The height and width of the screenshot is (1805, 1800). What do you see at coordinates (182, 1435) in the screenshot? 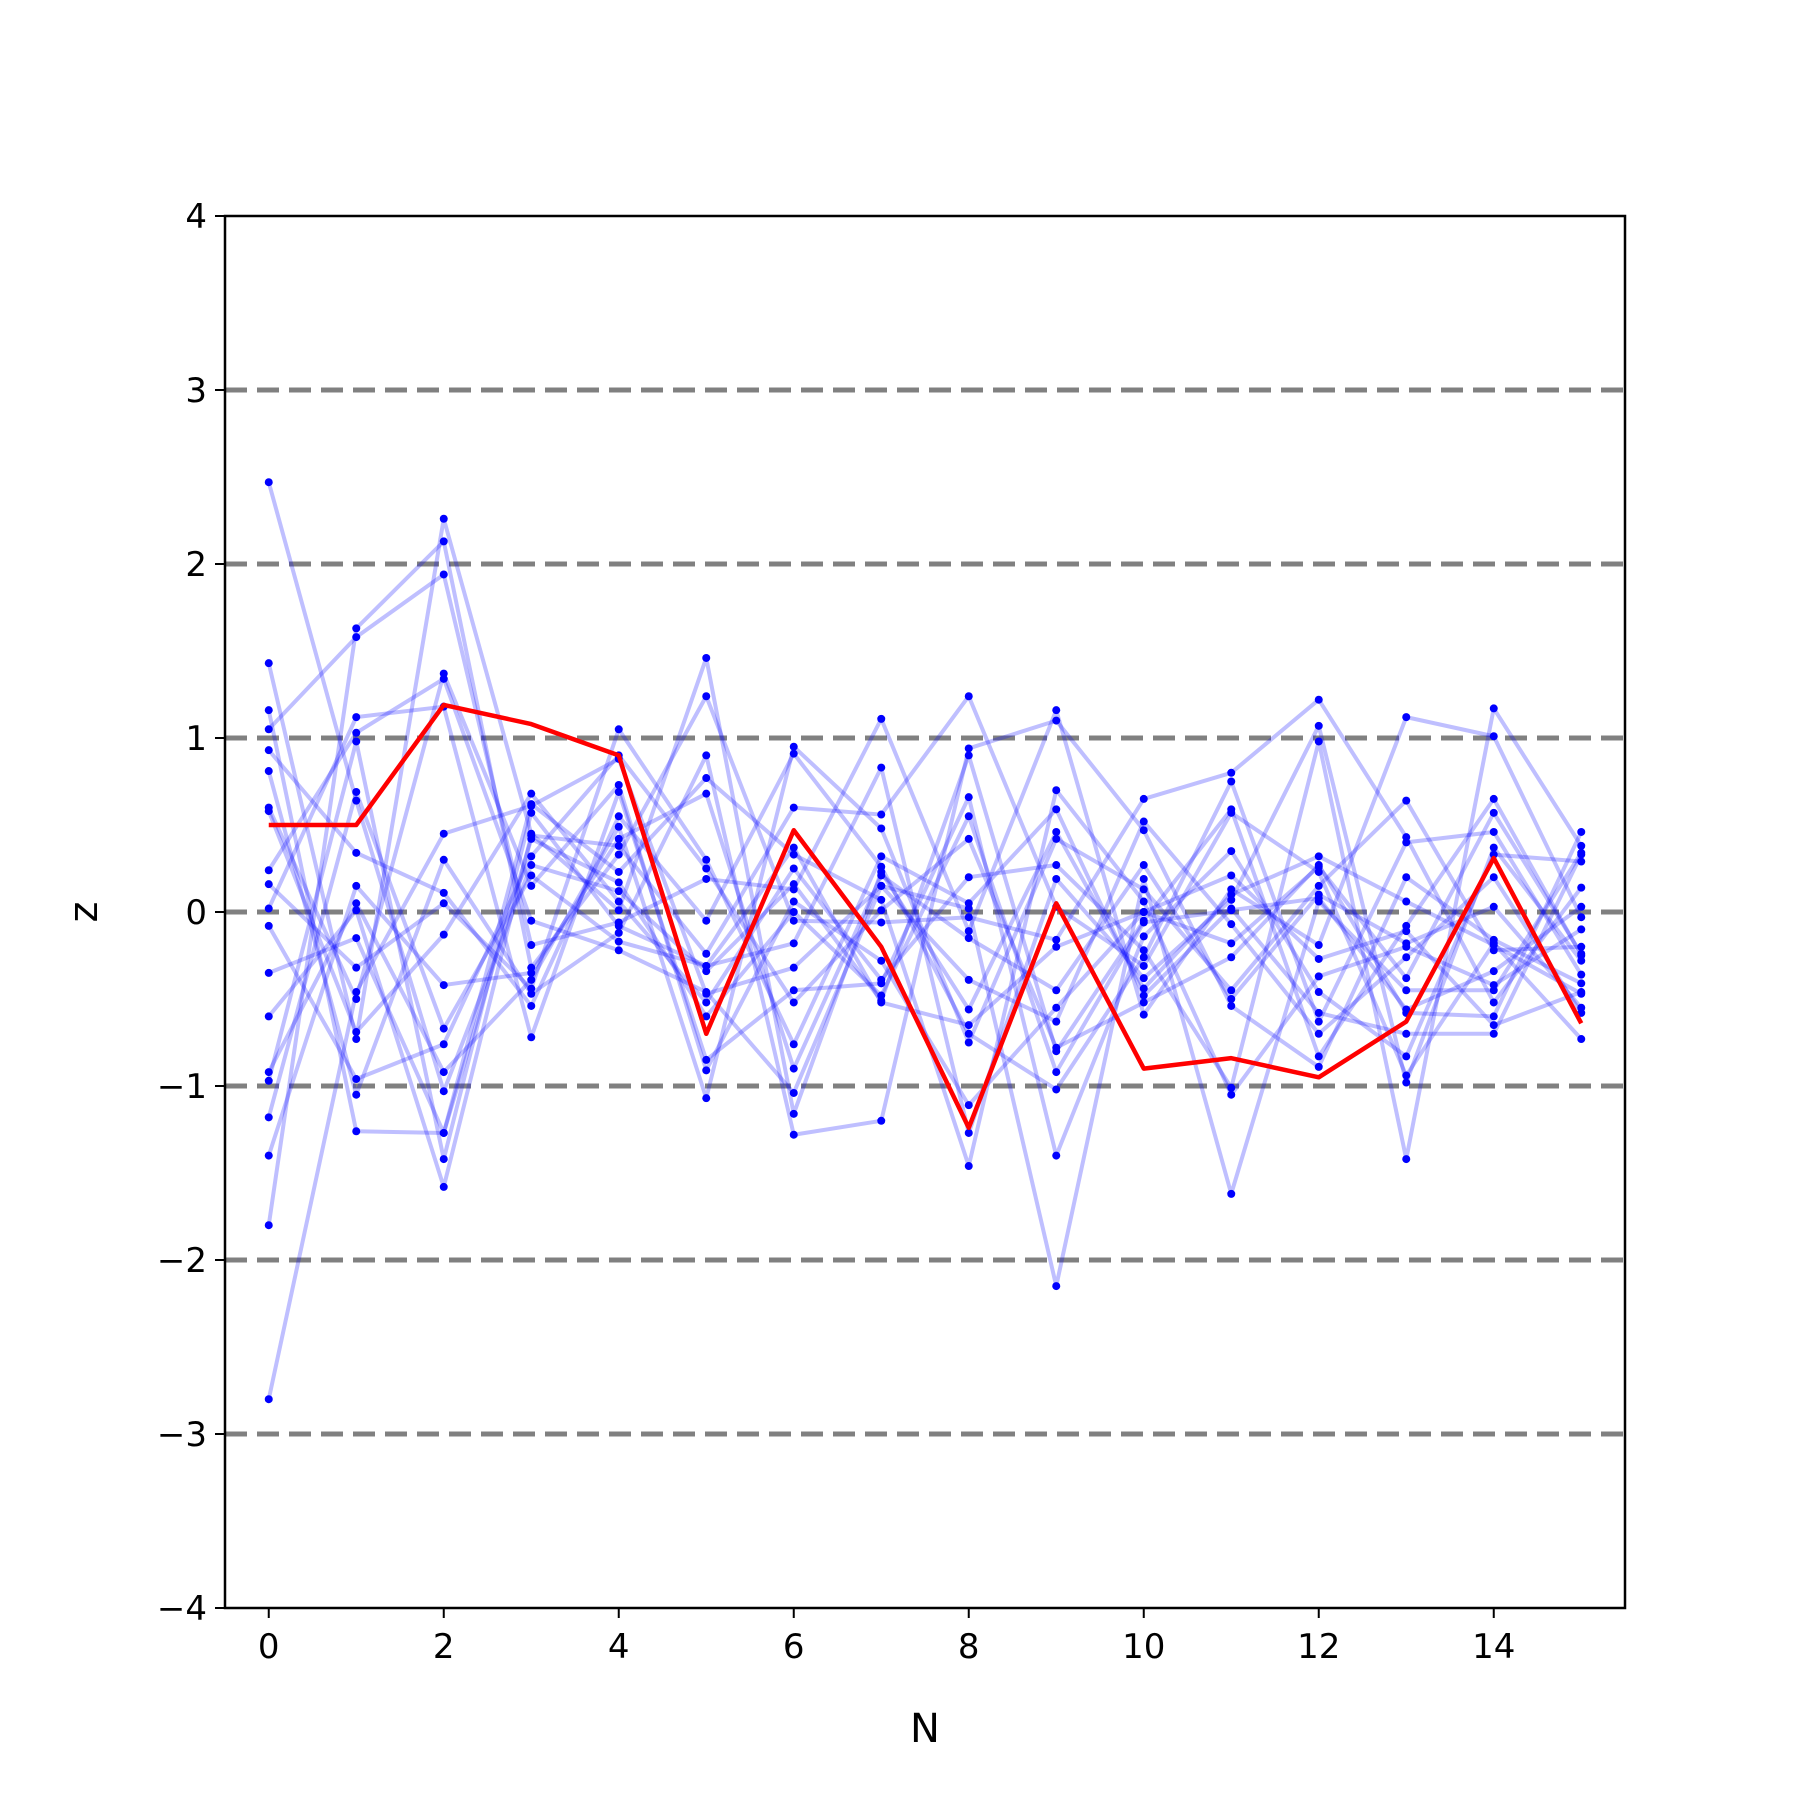
I see `y-tick-label: −3` at bounding box center [182, 1435].